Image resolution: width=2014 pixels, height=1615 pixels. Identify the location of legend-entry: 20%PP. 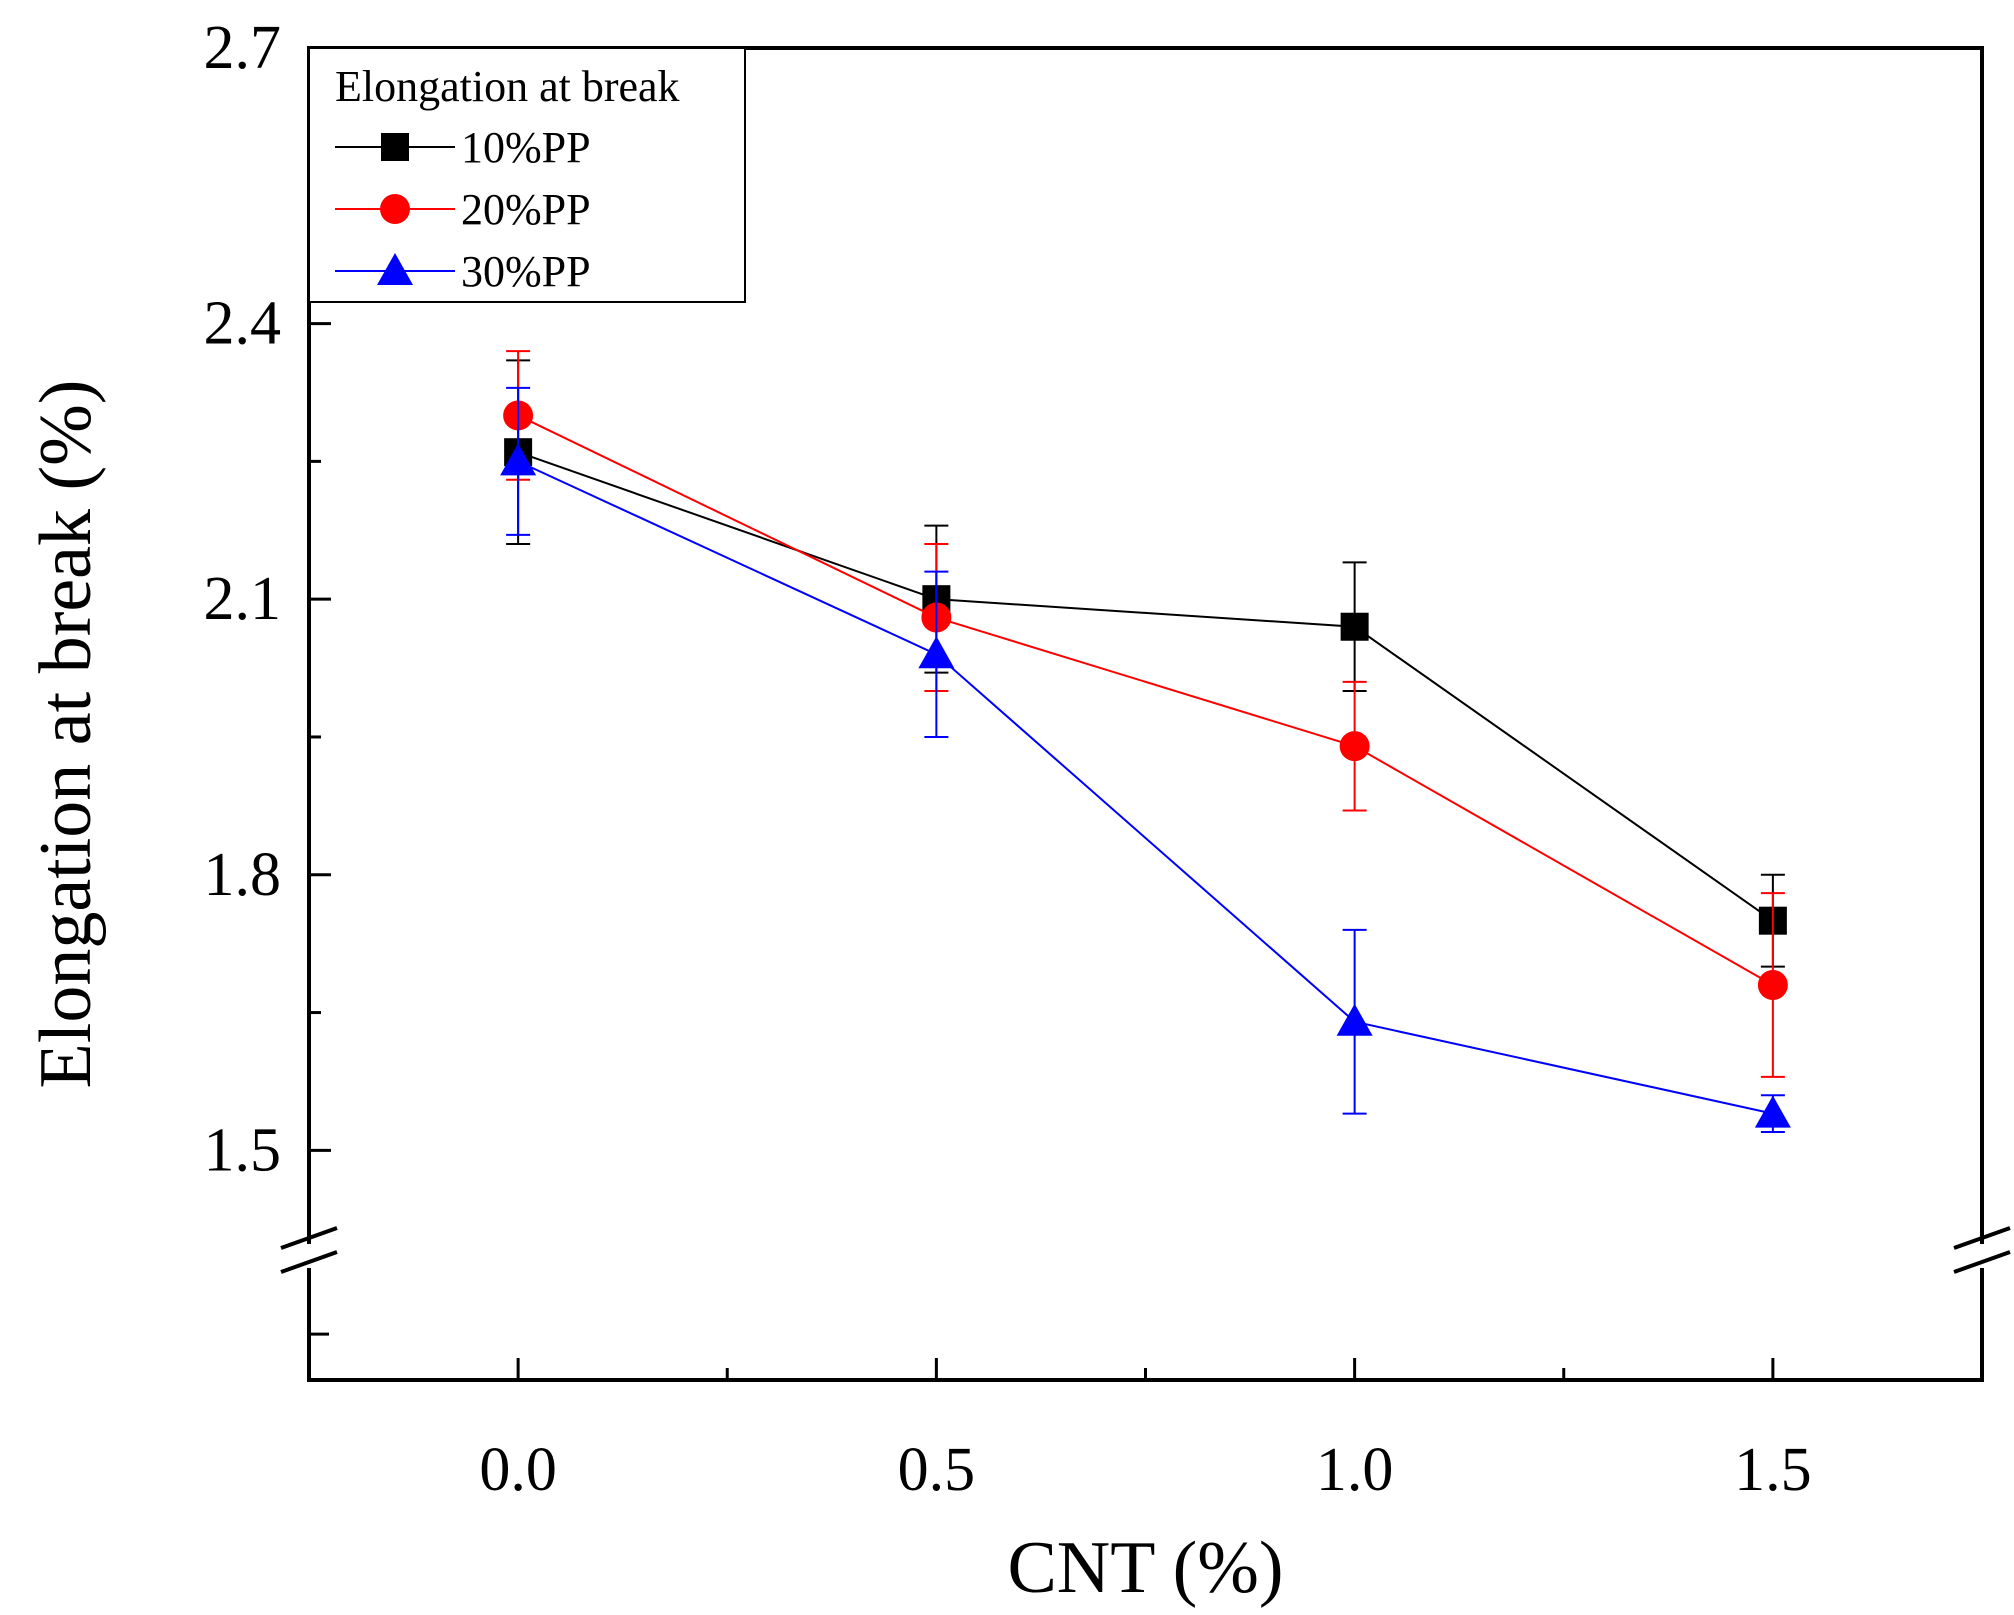
(463, 209).